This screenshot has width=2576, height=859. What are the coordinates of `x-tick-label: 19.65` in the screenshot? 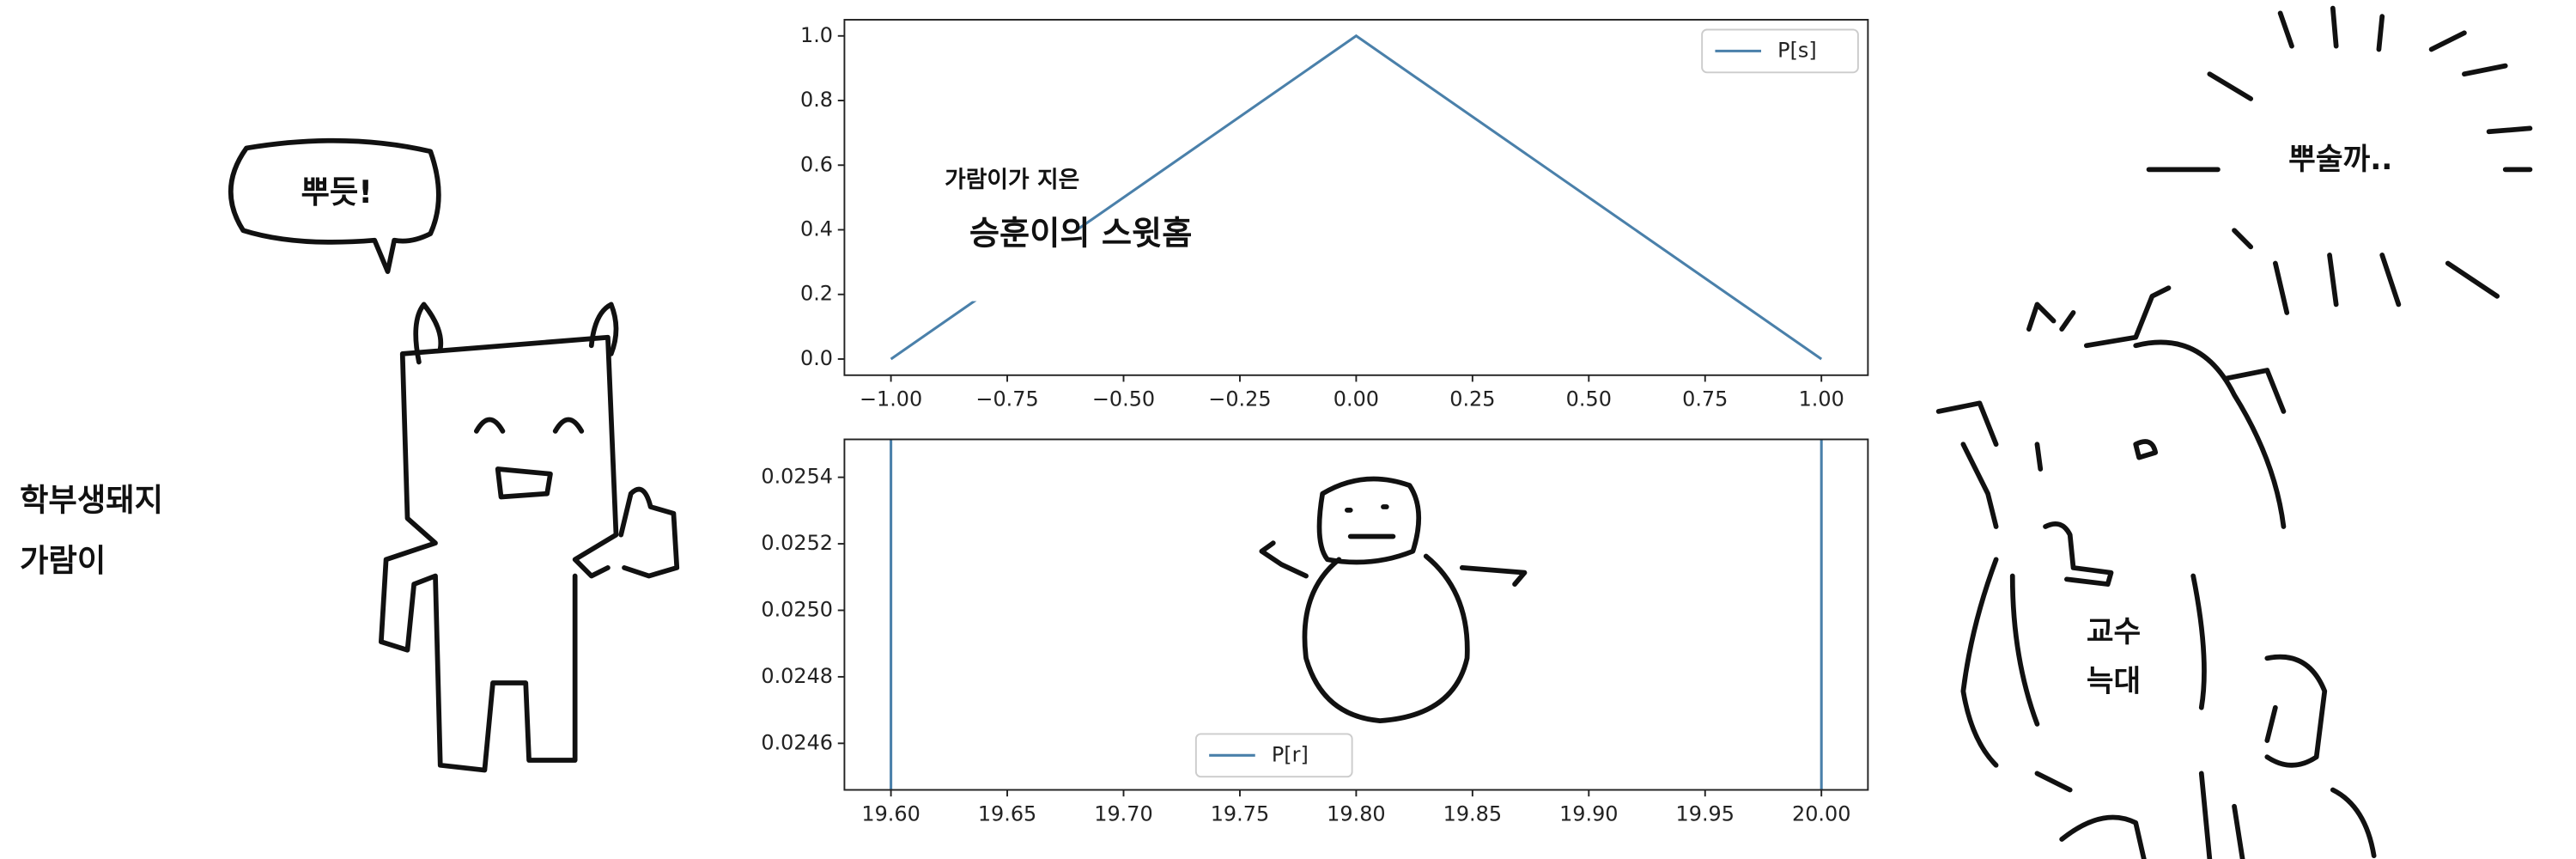 It's located at (1007, 813).